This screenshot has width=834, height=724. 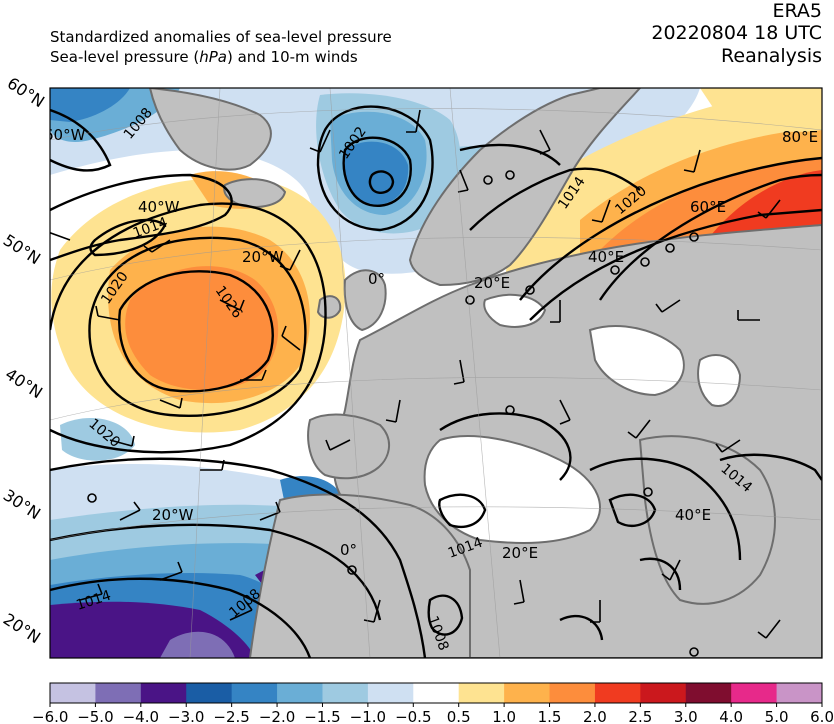 I want to click on colorbar-tick-label: 6.0, so click(x=822, y=716).